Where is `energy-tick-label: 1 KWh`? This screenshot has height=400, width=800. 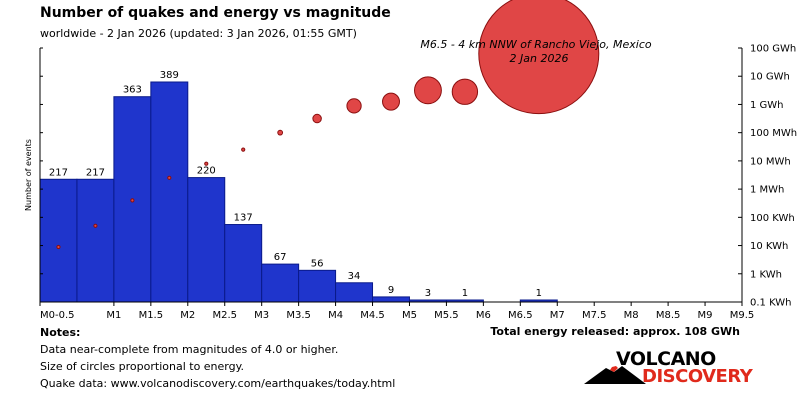 energy-tick-label: 1 KWh is located at coordinates (766, 274).